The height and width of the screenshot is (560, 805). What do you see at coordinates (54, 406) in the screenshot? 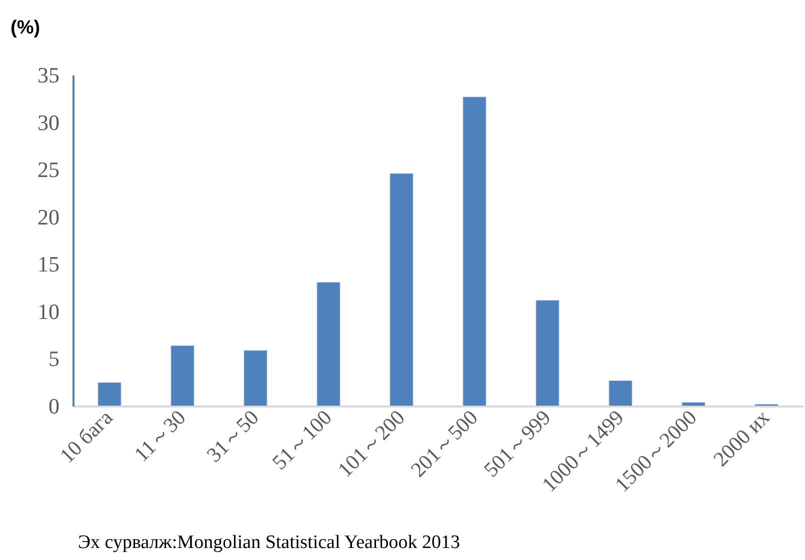
I see `y-tick-label: 0` at bounding box center [54, 406].